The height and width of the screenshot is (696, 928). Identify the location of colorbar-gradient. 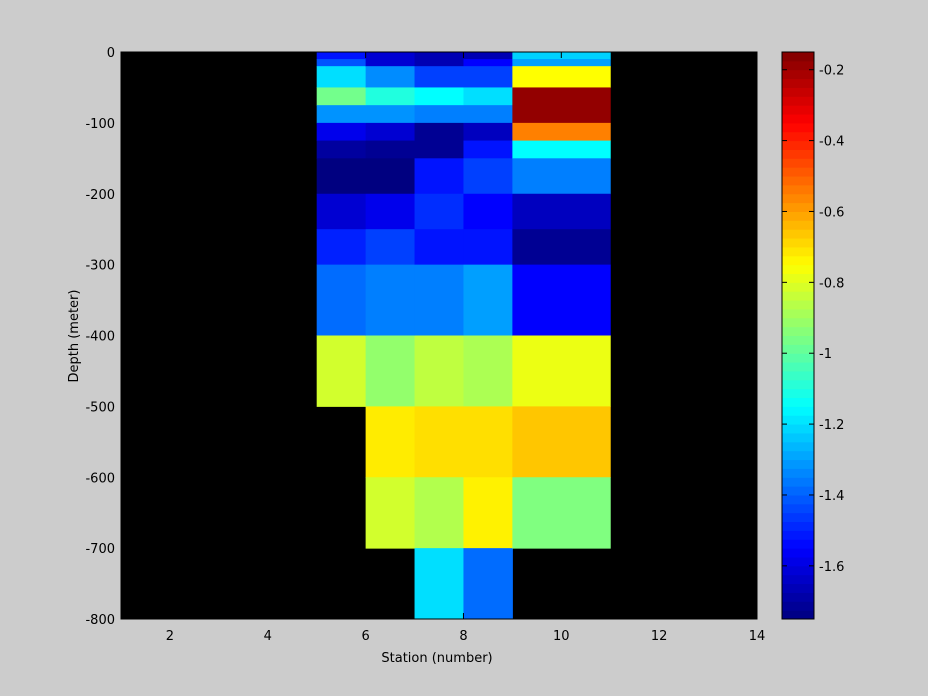
(798, 336).